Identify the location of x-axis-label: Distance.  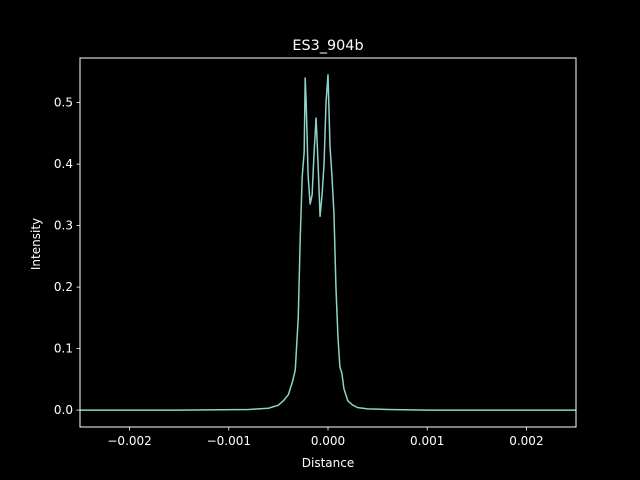
(328, 463).